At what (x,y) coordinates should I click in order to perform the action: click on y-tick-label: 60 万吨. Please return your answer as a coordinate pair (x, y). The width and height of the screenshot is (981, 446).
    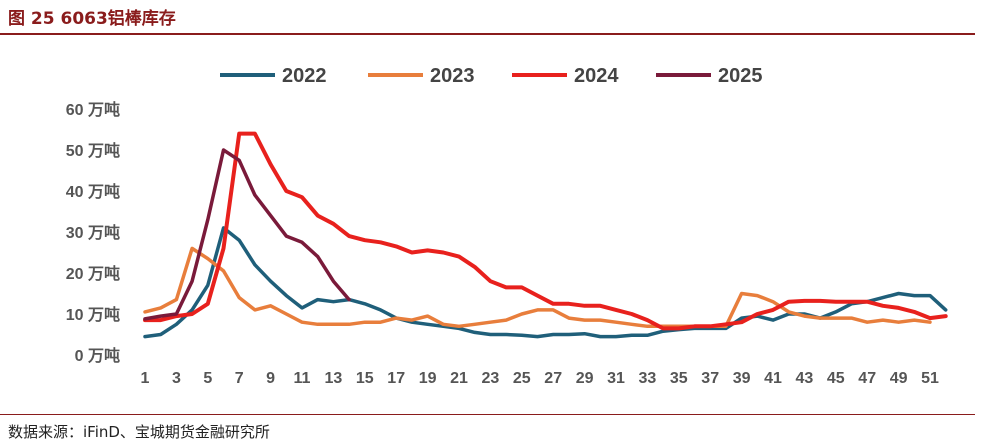
    Looking at the image, I should click on (93, 109).